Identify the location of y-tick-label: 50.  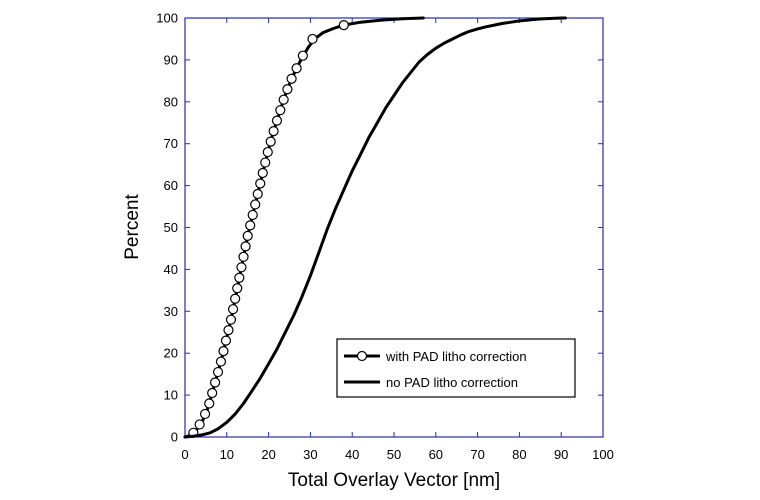
(171, 227).